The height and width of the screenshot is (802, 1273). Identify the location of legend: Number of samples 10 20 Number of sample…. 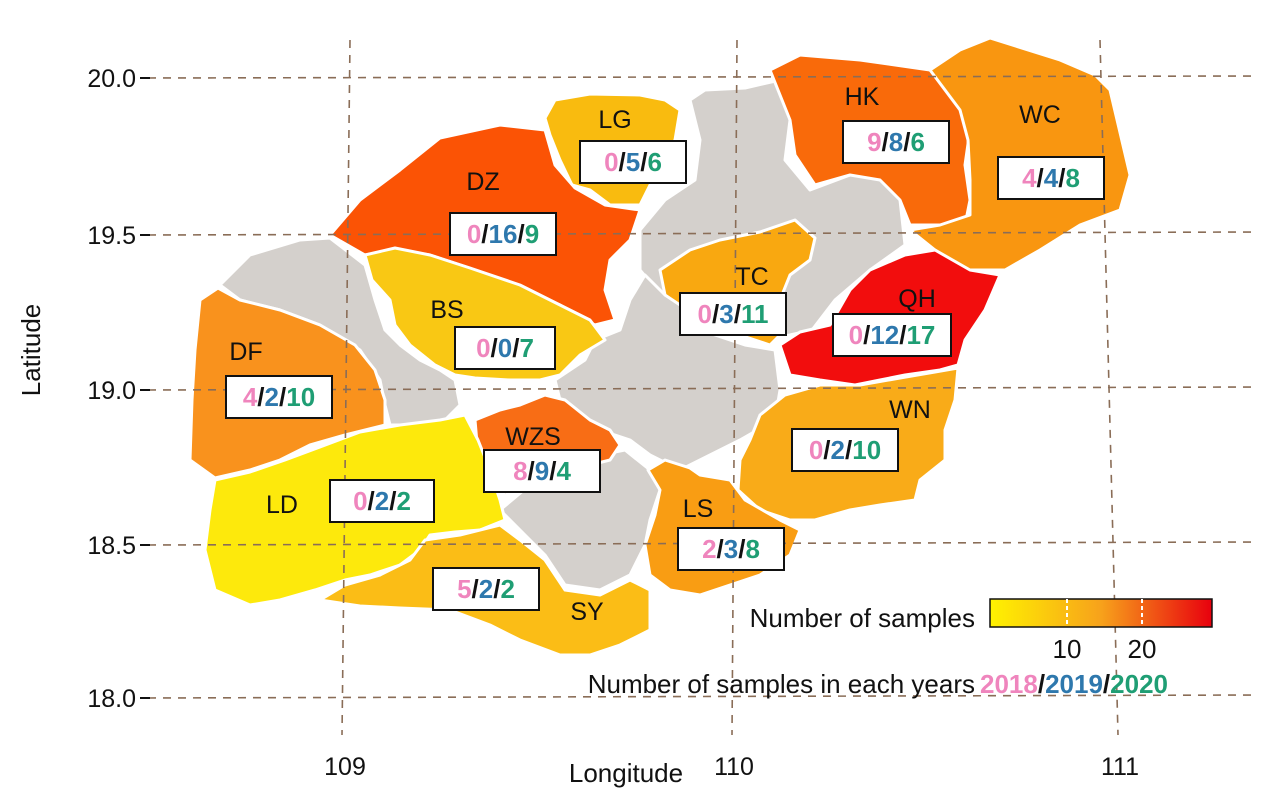
(900, 648).